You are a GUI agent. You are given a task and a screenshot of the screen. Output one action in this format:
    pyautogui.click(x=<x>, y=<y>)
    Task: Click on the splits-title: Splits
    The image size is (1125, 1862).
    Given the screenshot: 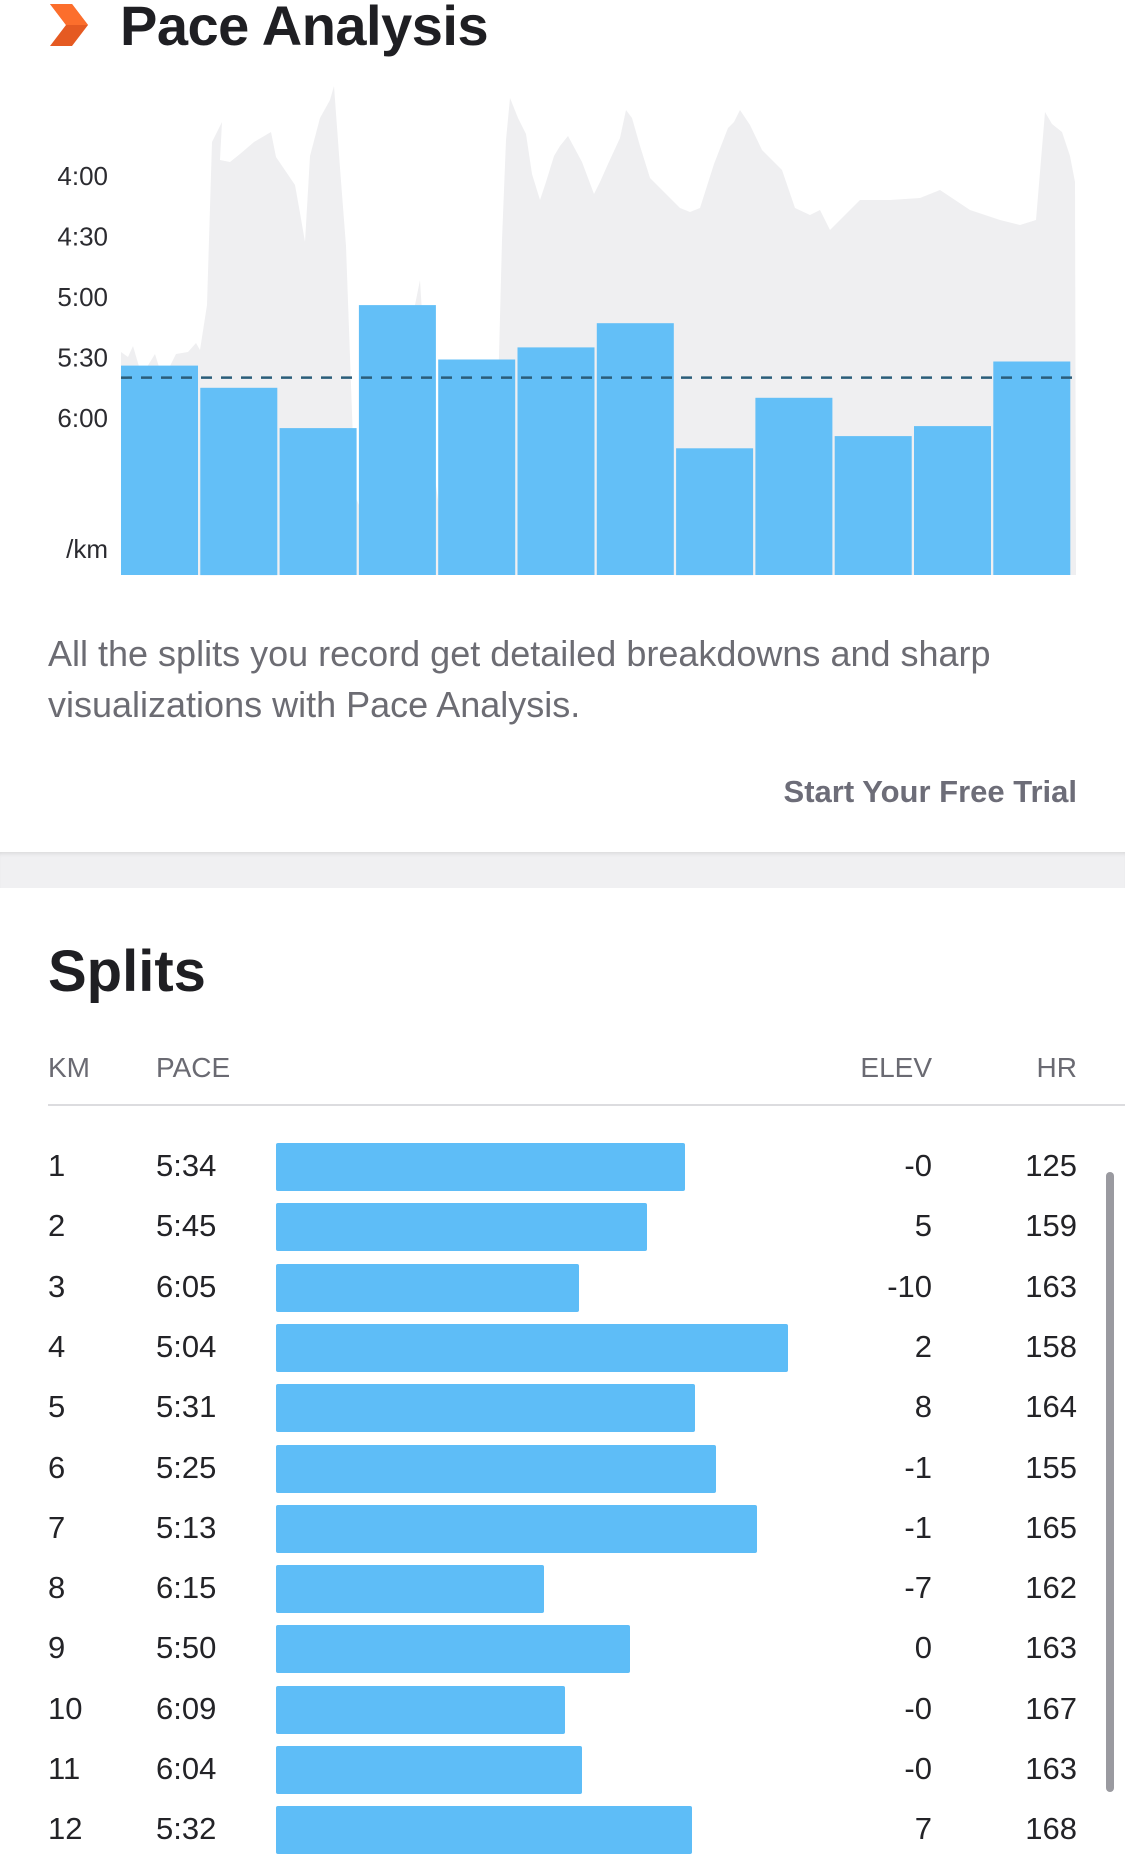 What is the action you would take?
    pyautogui.click(x=127, y=971)
    